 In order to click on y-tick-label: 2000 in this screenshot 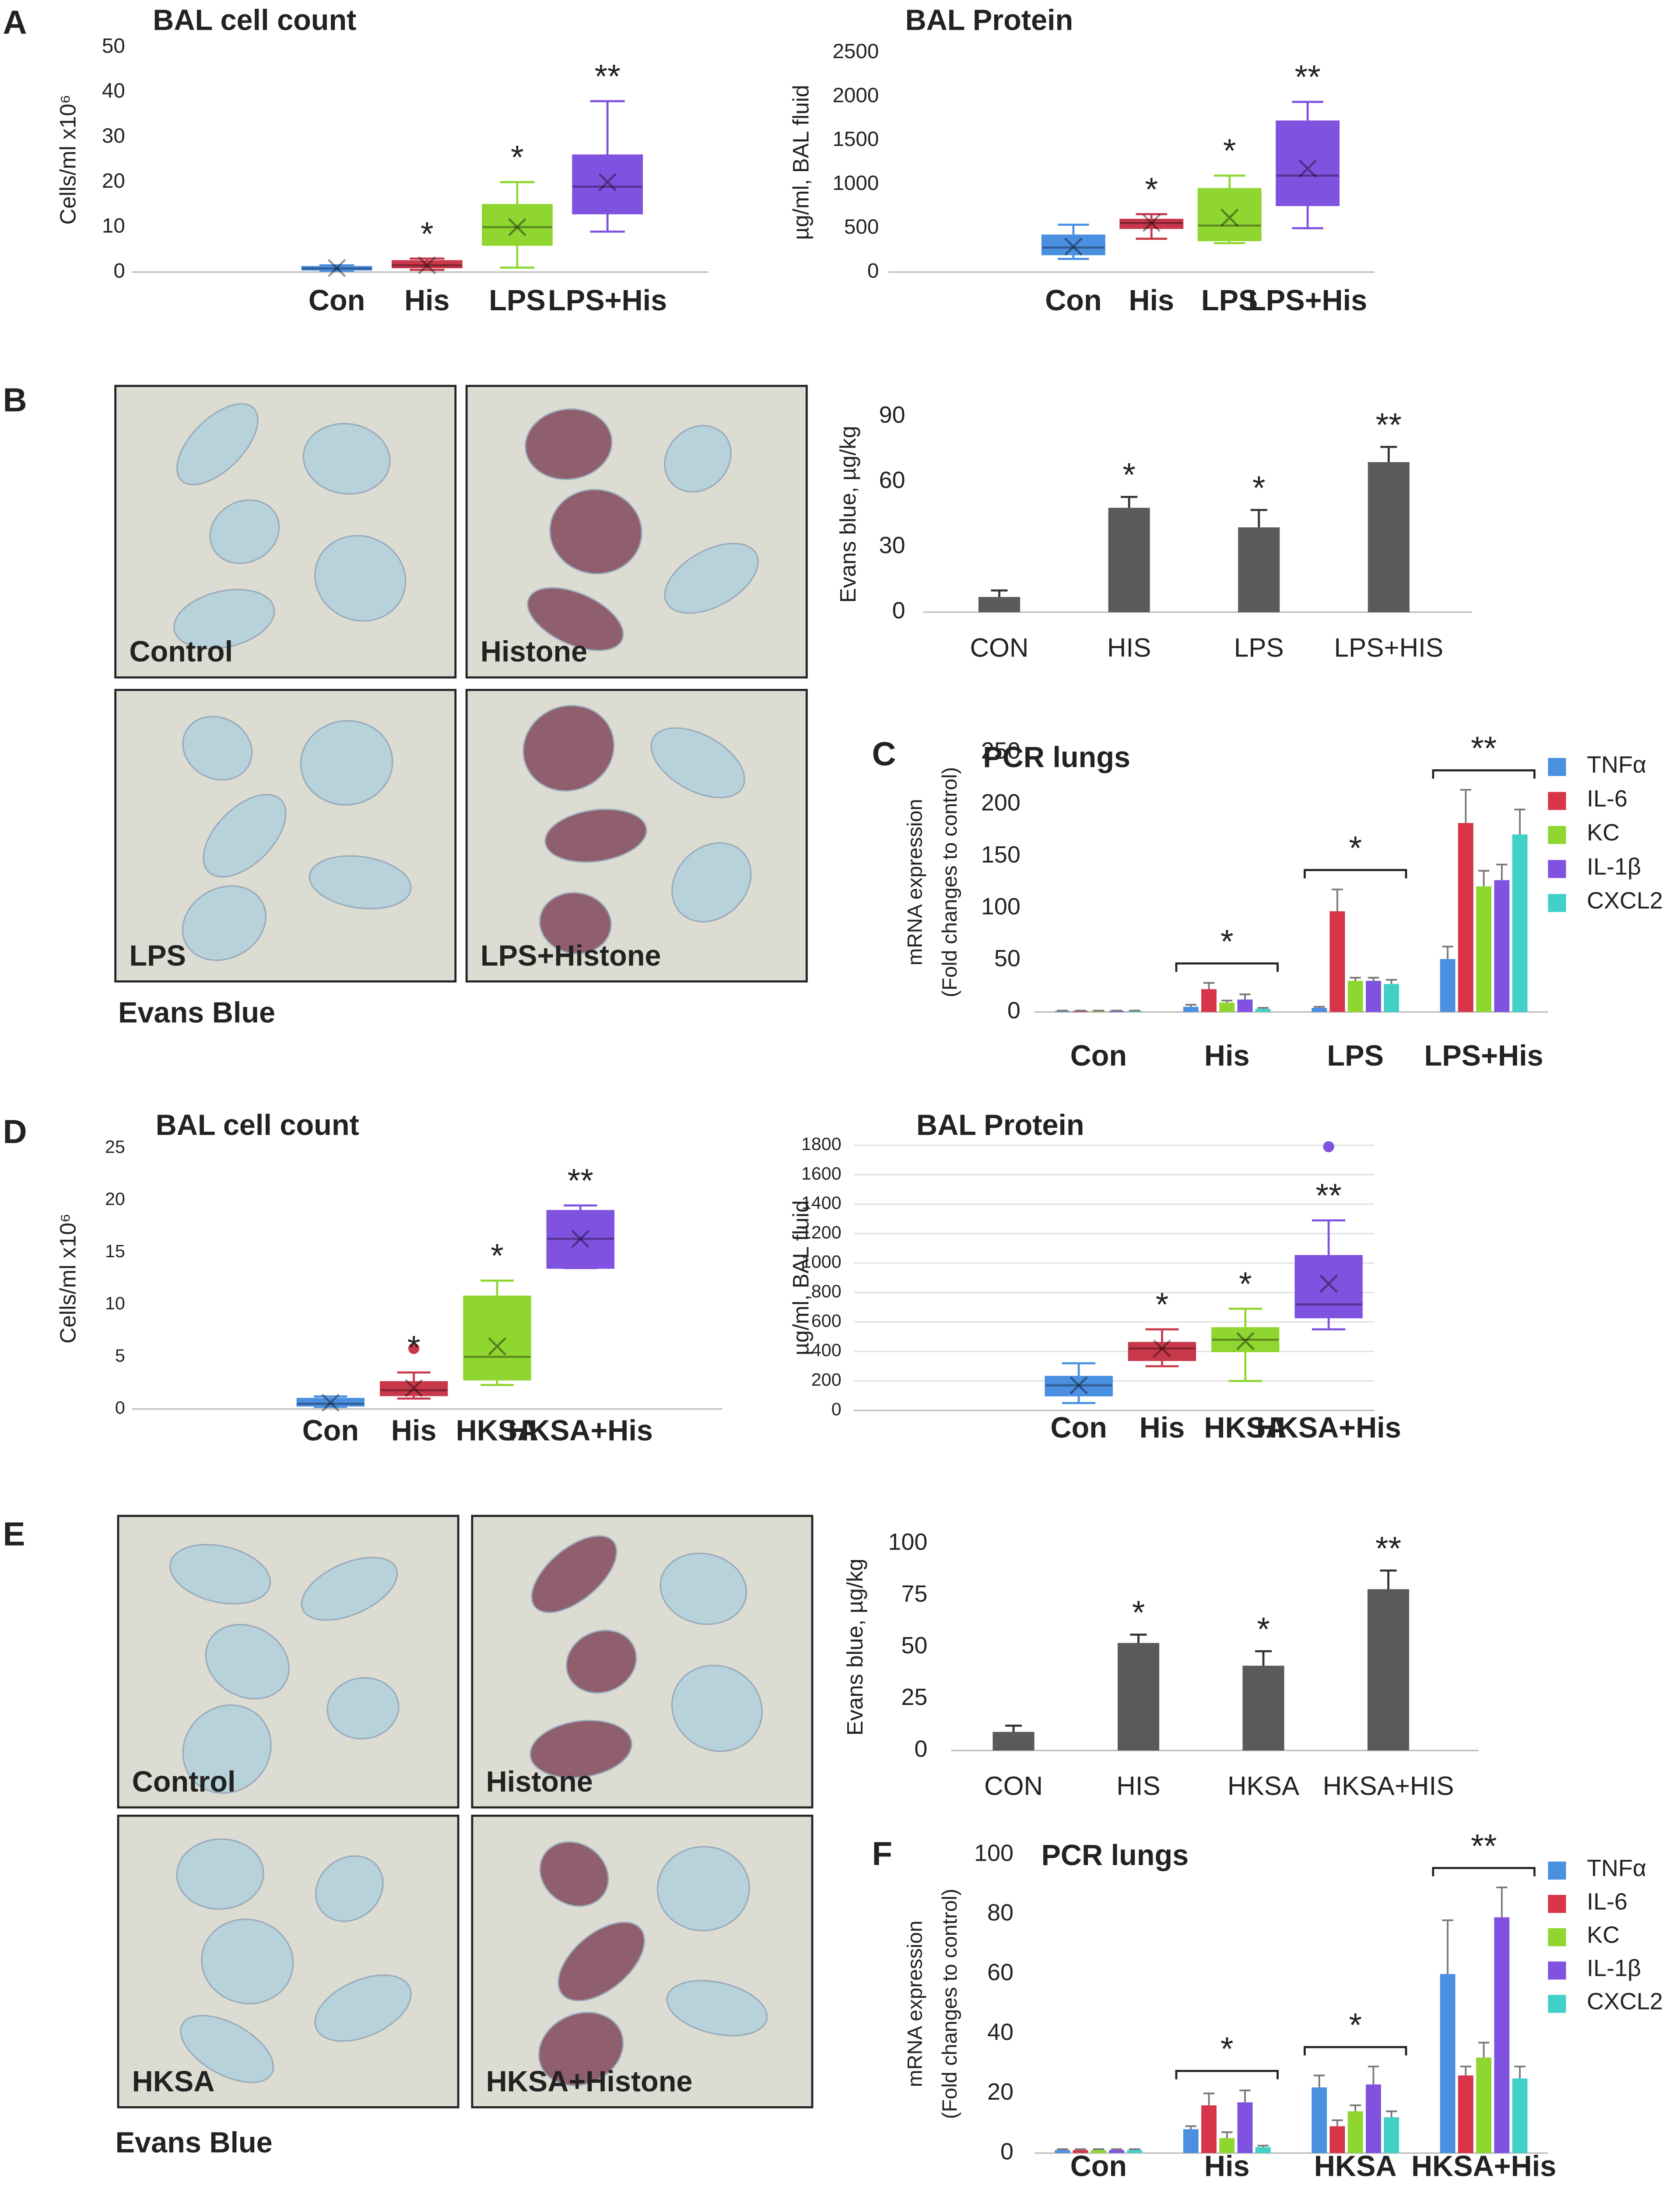, I will do `click(855, 95)`.